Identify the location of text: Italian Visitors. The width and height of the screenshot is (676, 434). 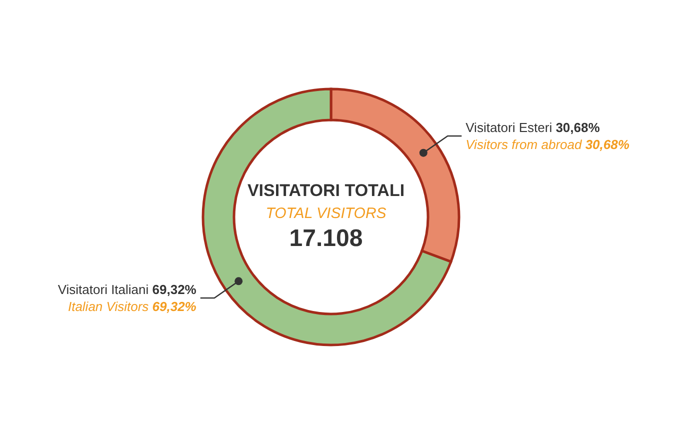
(108, 306).